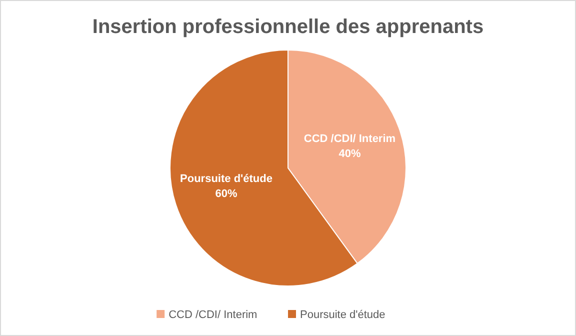 The width and height of the screenshot is (576, 336). What do you see at coordinates (226, 194) in the screenshot?
I see `data-label: 60%` at bounding box center [226, 194].